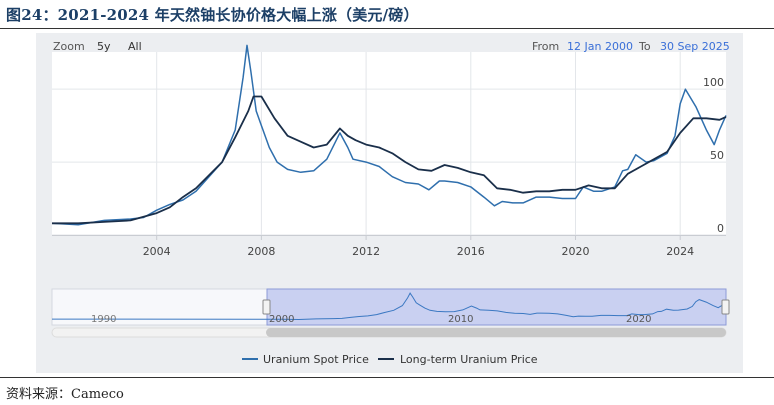 The height and width of the screenshot is (405, 774). I want to click on navigator-tick-label: 2020, so click(638, 319).